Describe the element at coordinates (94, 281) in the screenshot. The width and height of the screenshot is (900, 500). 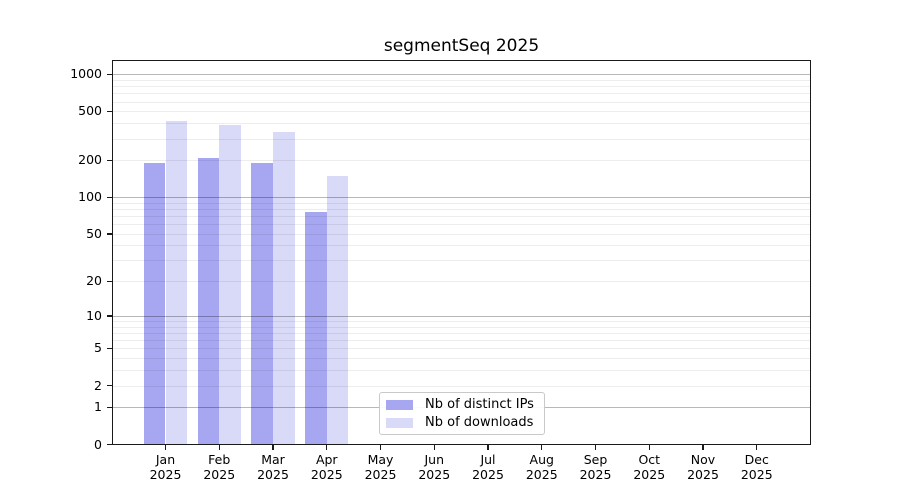
I see `y-tick-label-20: 20` at that location.